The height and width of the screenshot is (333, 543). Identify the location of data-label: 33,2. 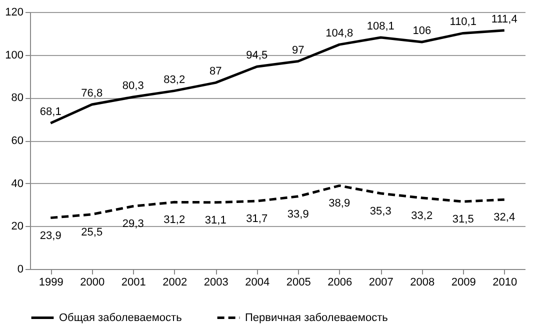
(422, 216).